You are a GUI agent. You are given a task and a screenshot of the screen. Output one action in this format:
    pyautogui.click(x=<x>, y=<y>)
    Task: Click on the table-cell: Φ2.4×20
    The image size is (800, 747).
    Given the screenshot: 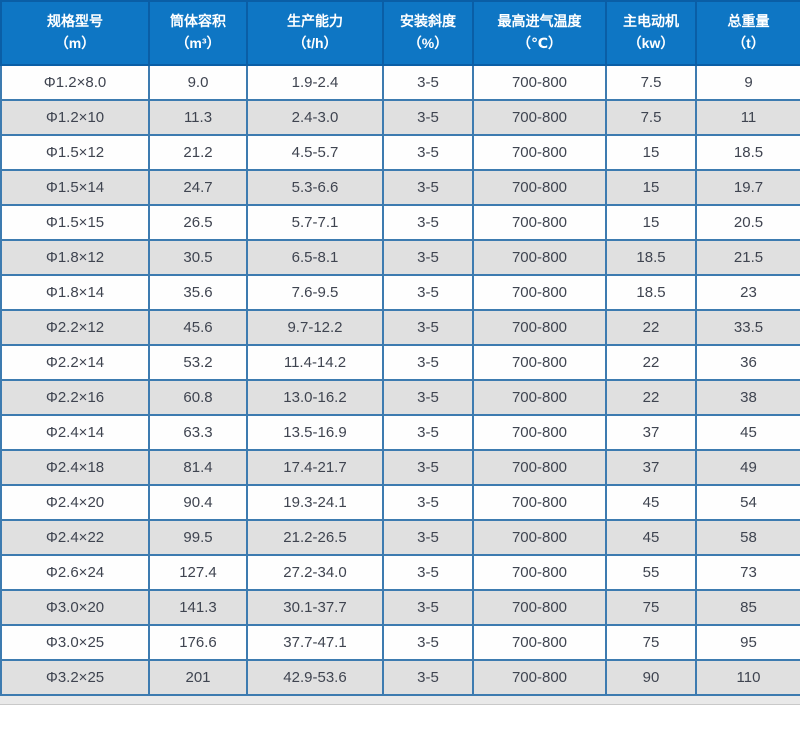 What is the action you would take?
    pyautogui.click(x=75, y=502)
    